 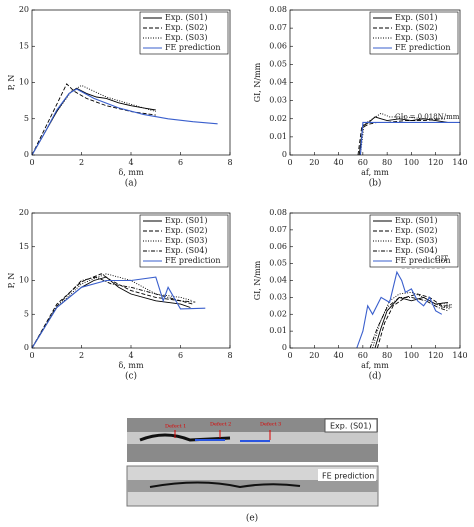 I want to click on y-axis-label: GI, N/mm, so click(x=257, y=82).